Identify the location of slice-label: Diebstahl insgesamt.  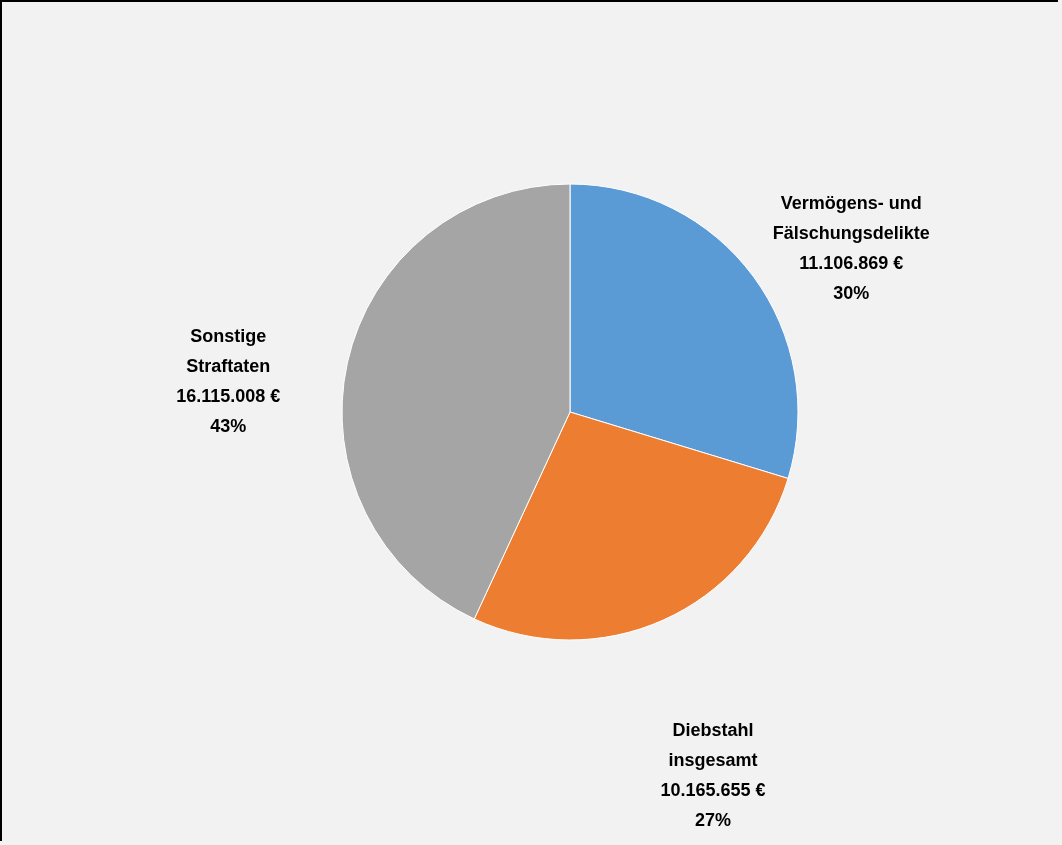
(713, 745).